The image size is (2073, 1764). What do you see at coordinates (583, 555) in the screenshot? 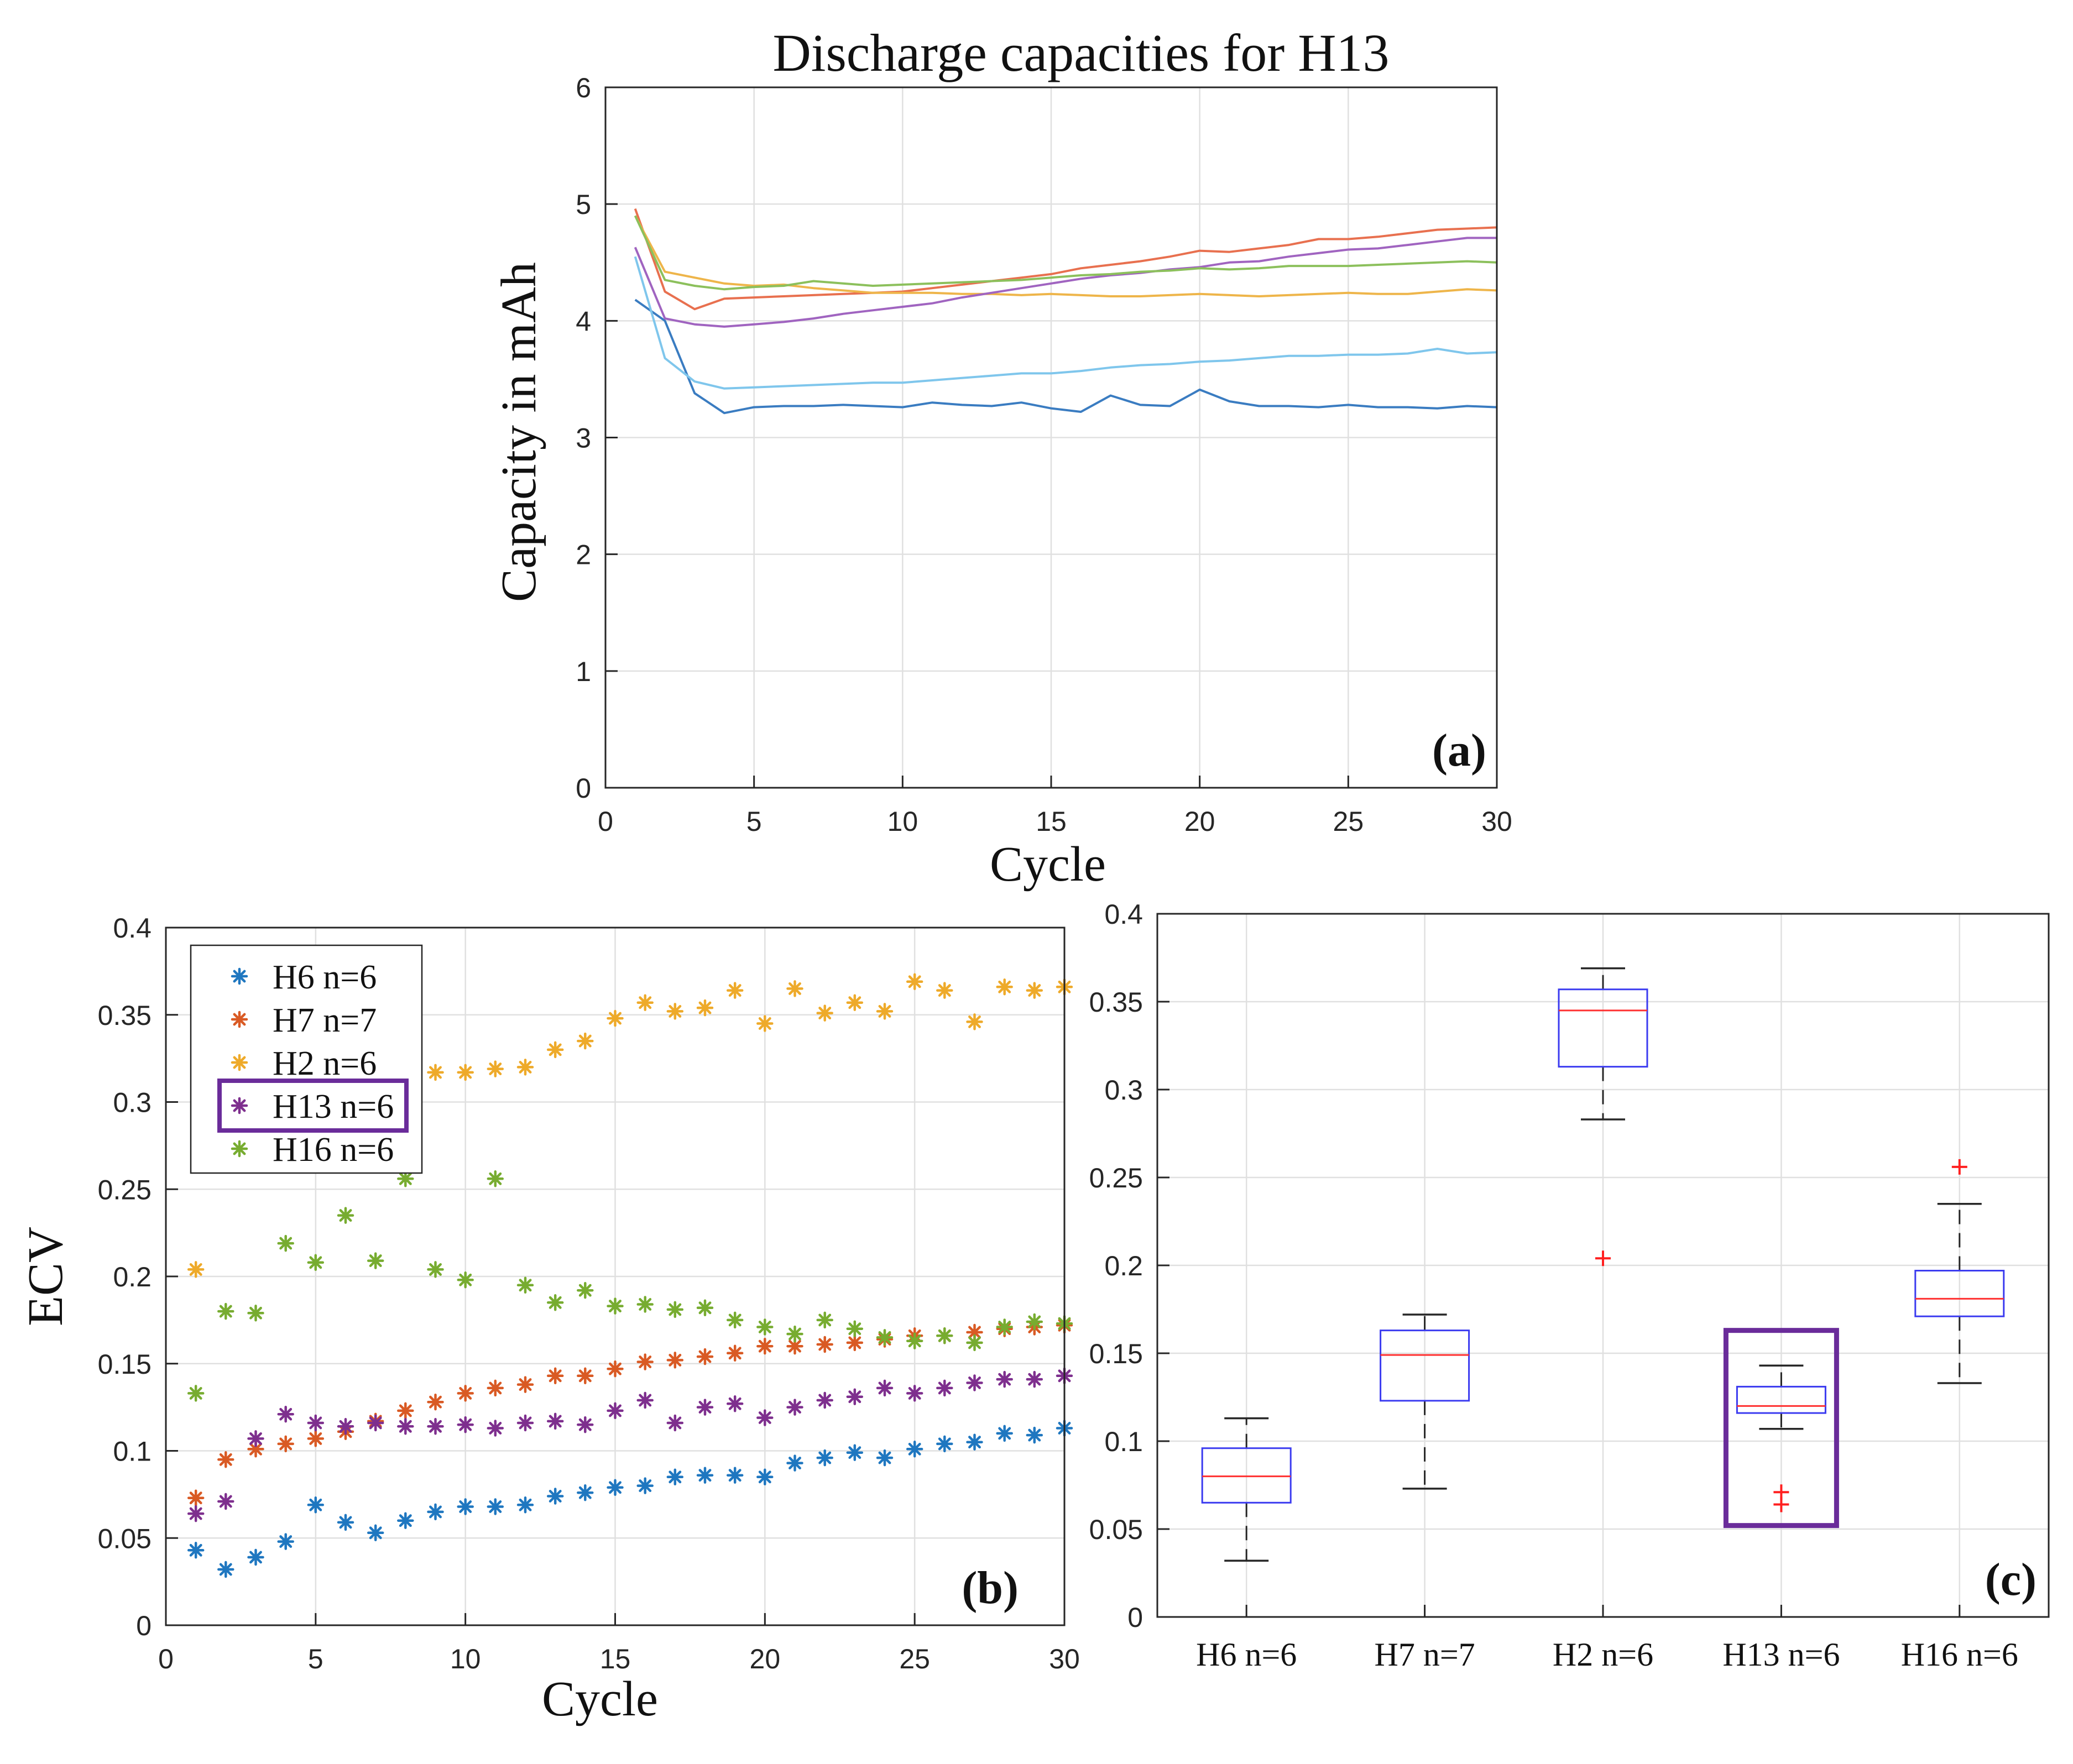
I see `y-tick-label: 2` at bounding box center [583, 555].